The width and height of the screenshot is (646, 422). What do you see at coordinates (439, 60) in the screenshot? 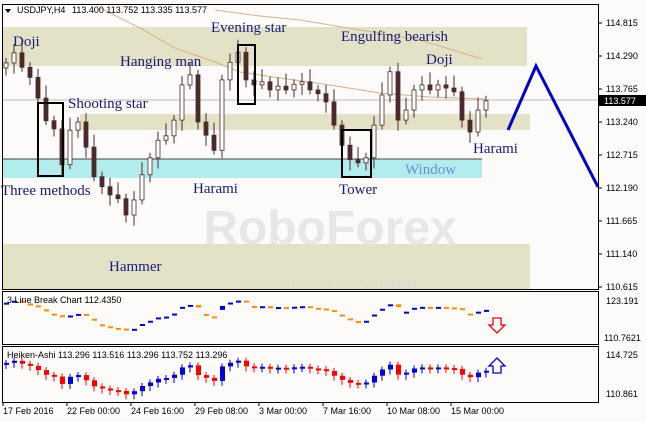
I see `label-doji-2: Doji` at bounding box center [439, 60].